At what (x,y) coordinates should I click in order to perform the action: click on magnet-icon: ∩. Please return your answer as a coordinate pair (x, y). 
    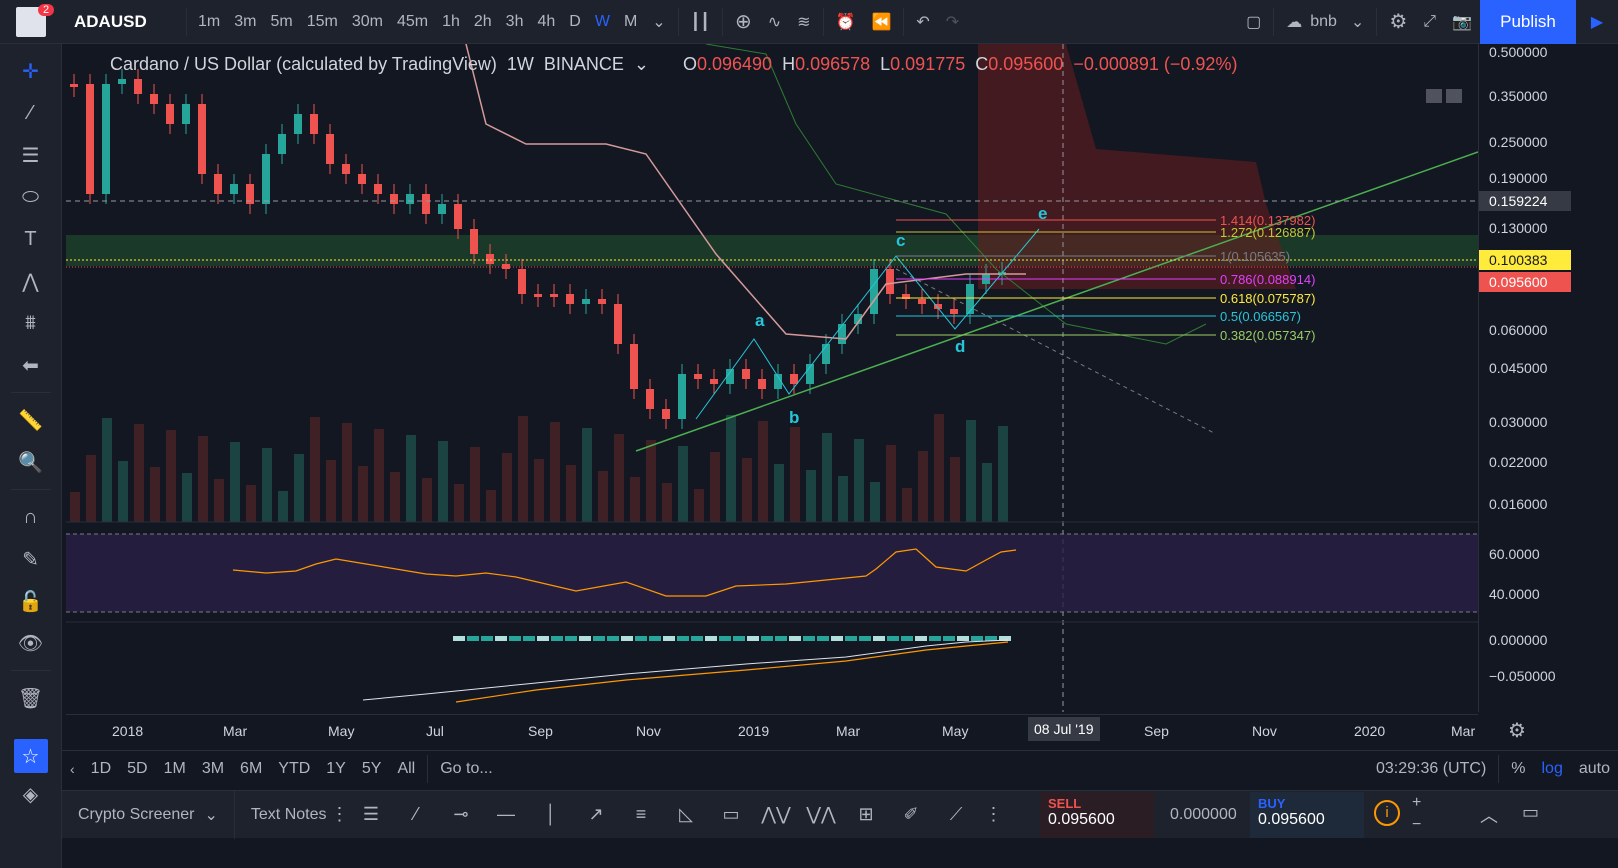
    Looking at the image, I should click on (30, 516).